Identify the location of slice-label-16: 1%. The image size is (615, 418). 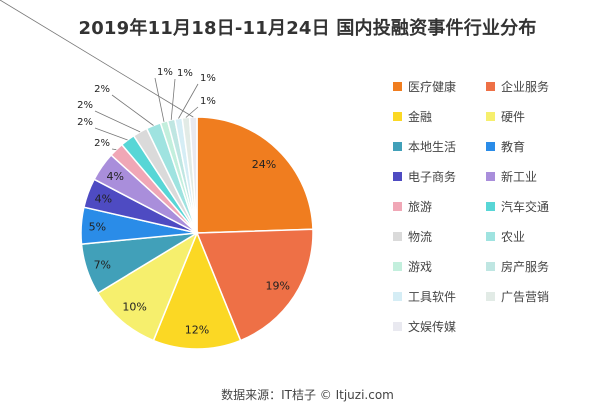
(8, 1).